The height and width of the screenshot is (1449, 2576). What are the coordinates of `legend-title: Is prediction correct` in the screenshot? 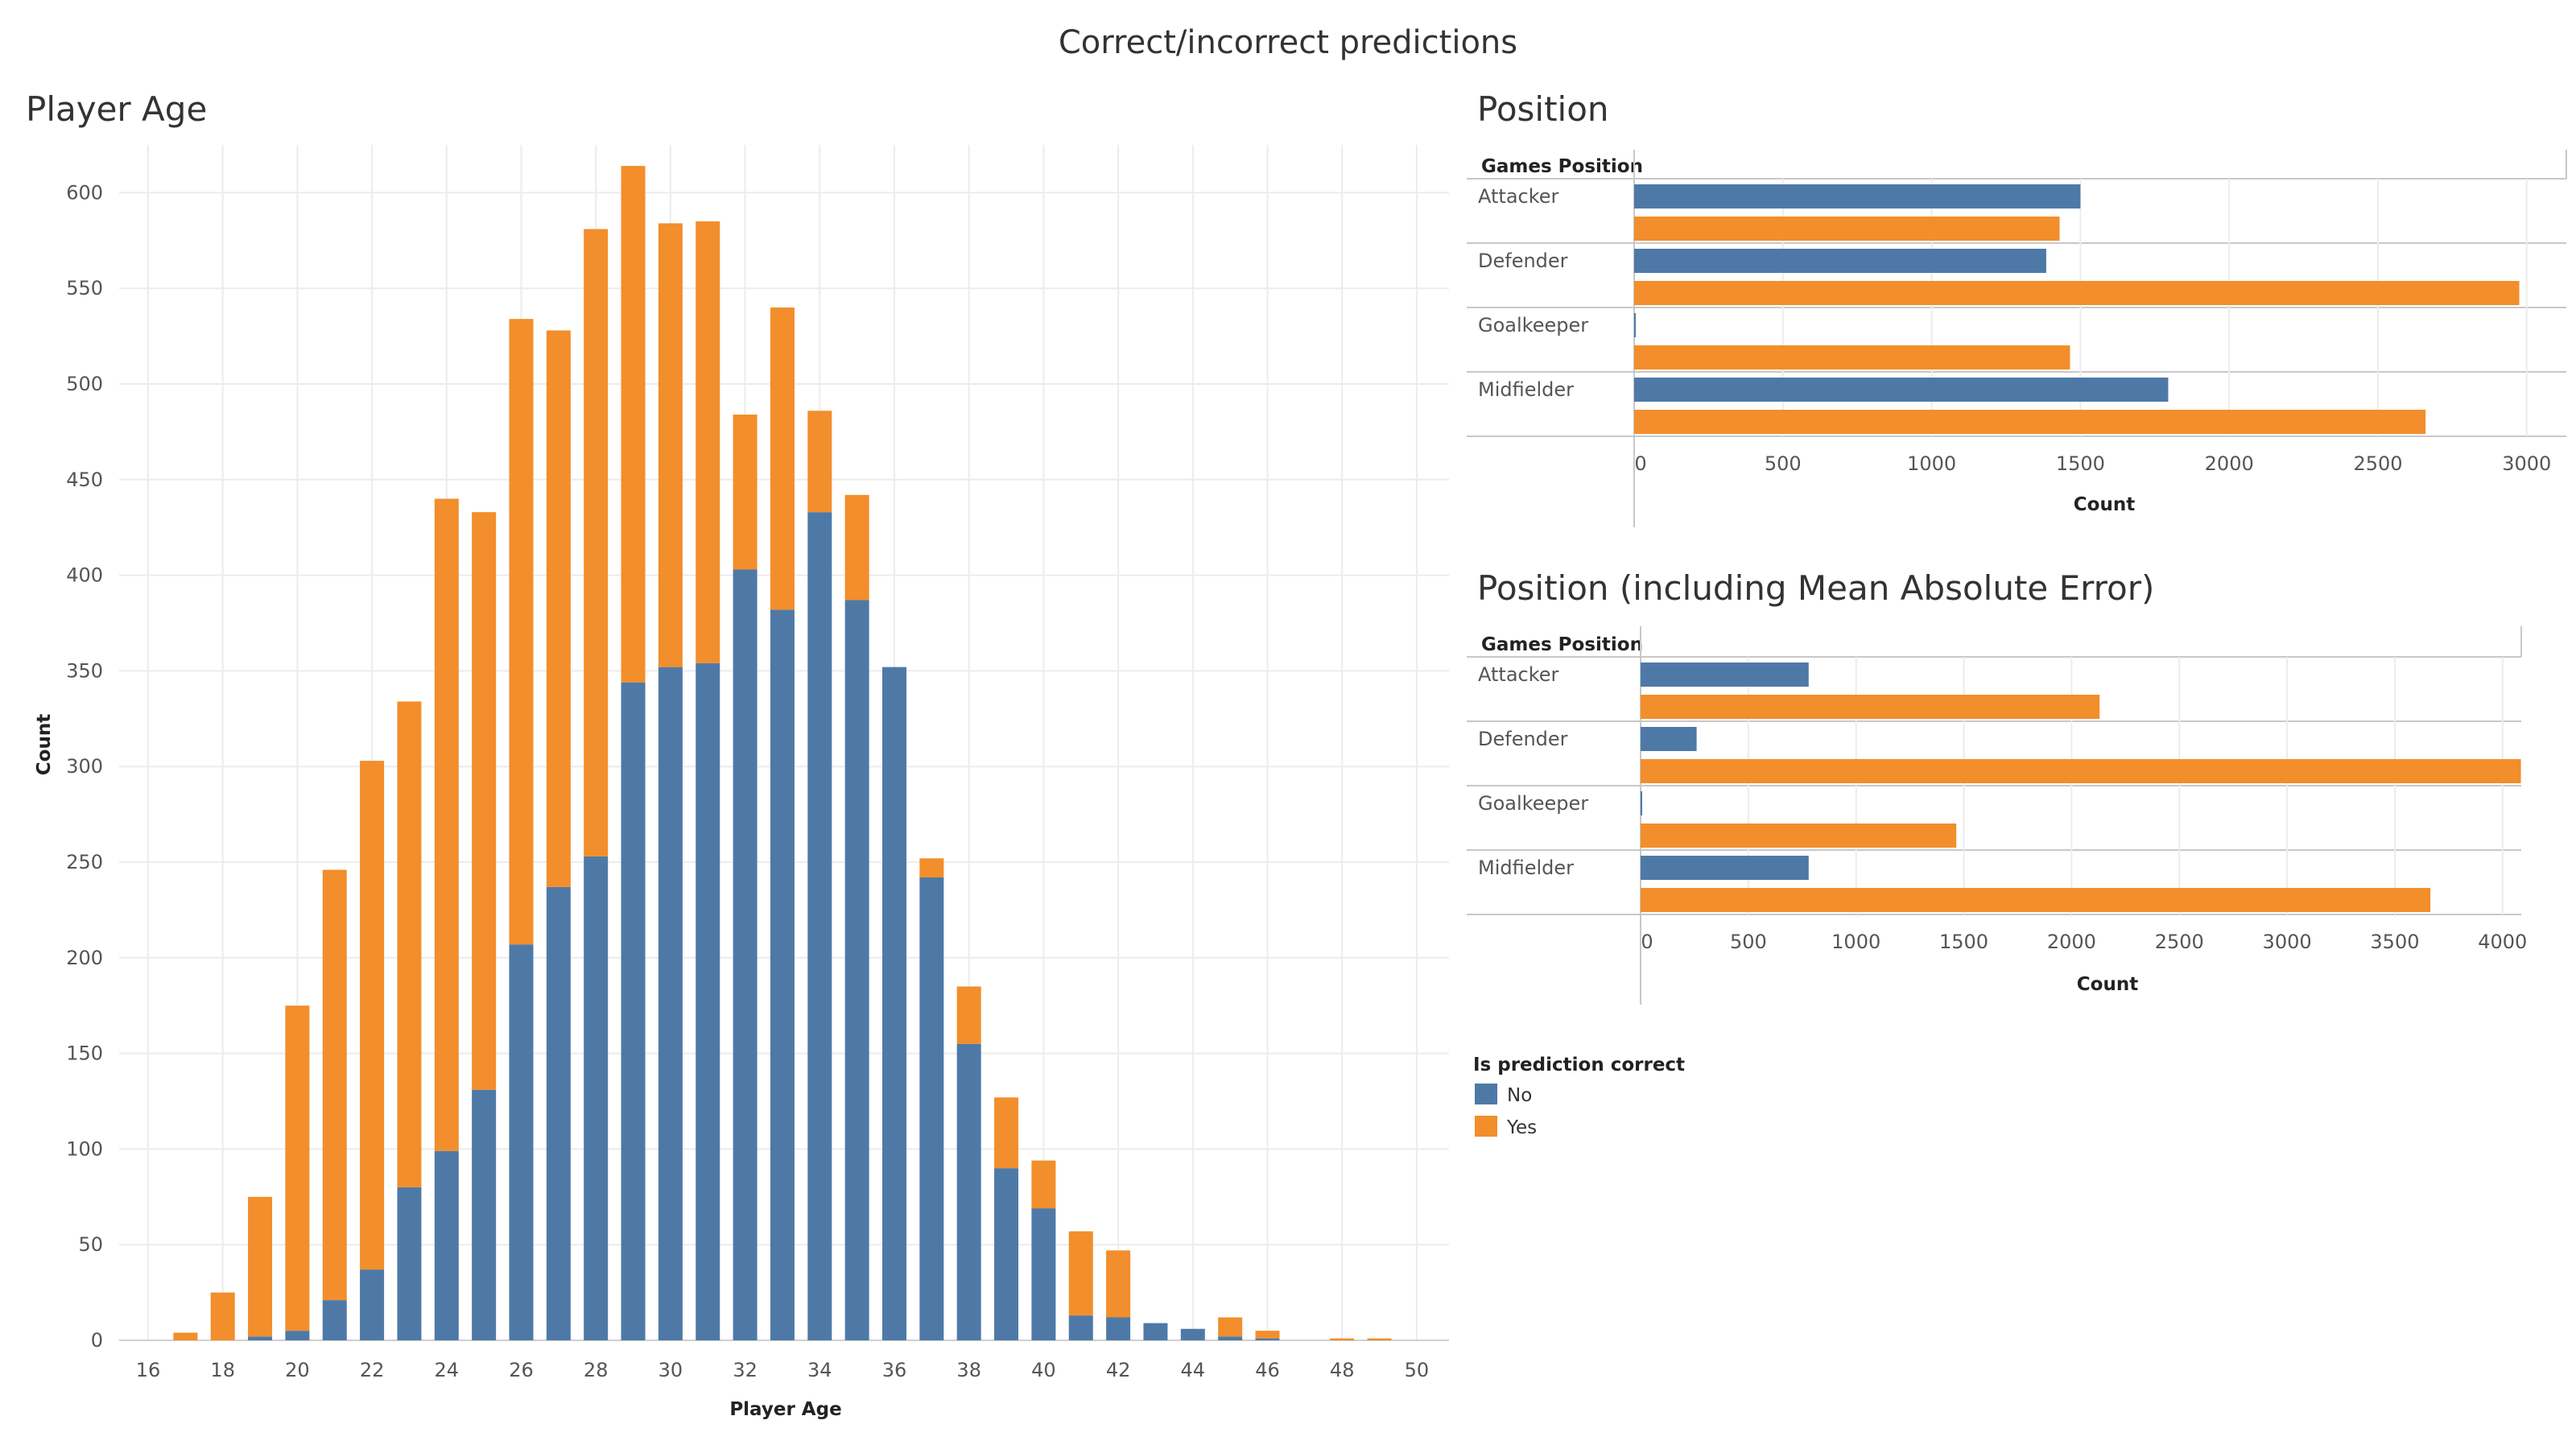 It's located at (1579, 1065).